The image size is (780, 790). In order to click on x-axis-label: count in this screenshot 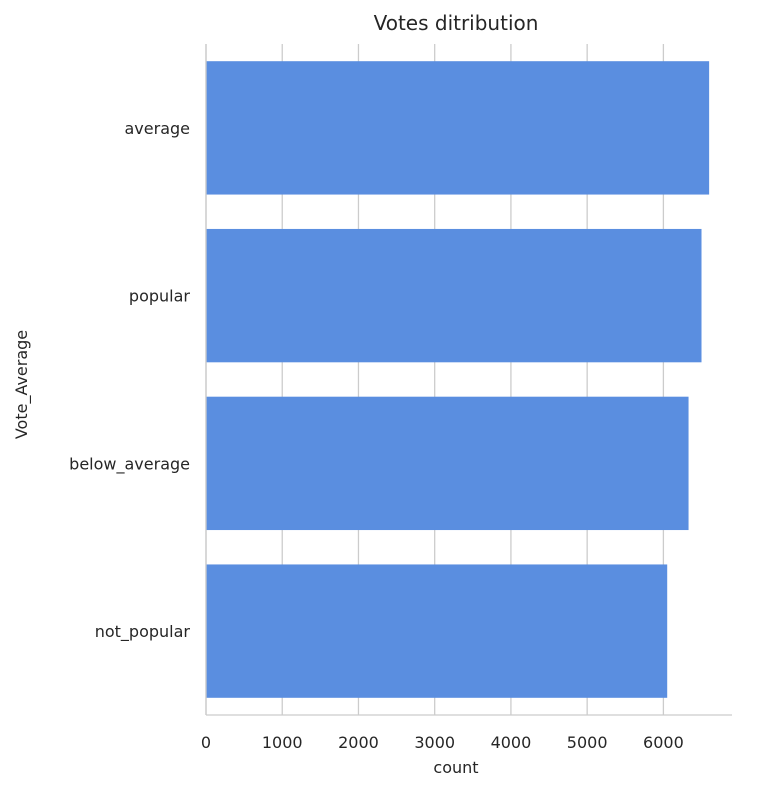, I will do `click(455, 767)`.